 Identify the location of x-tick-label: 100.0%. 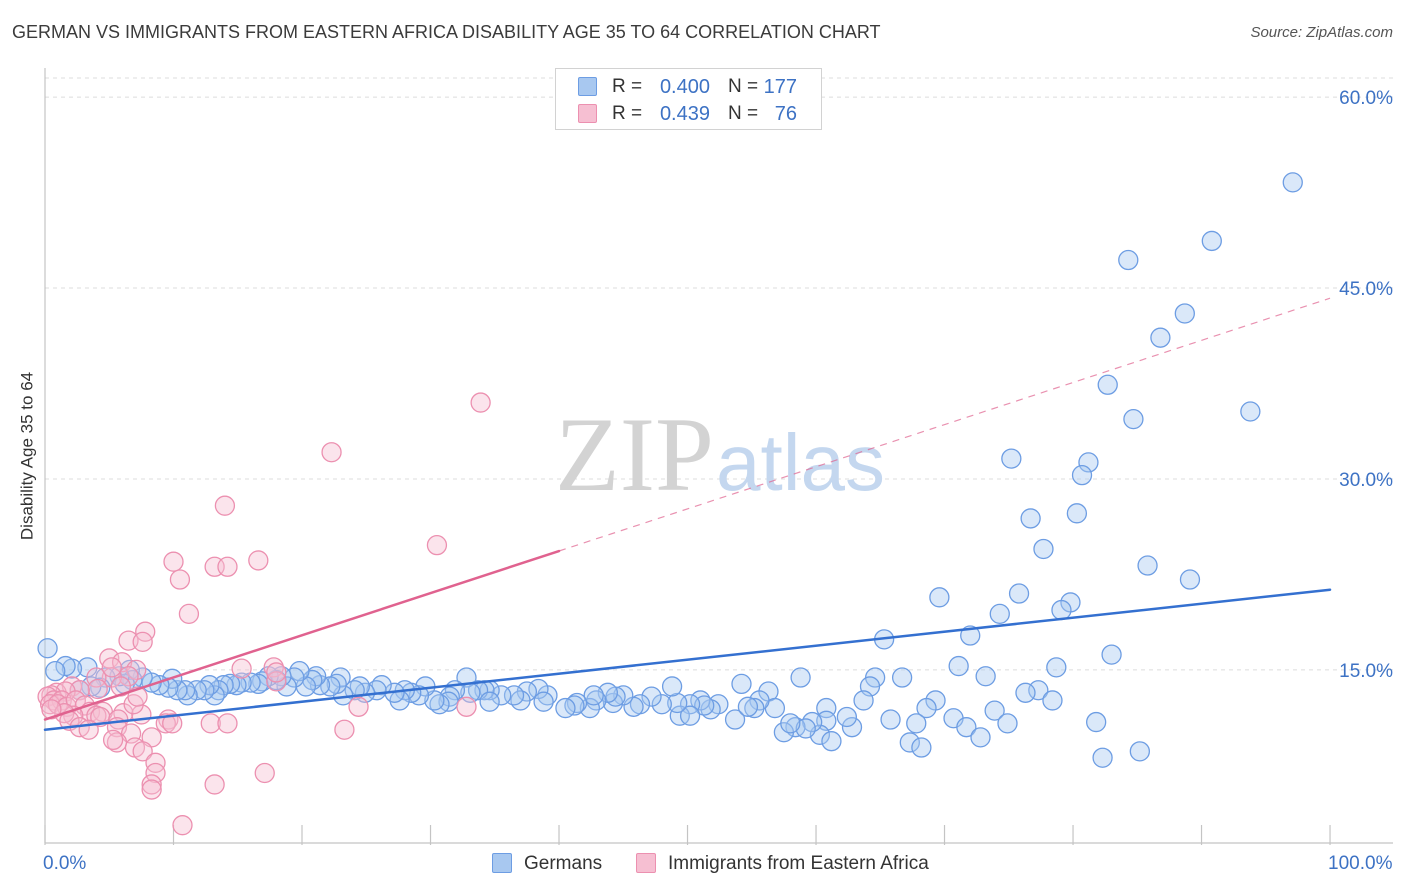
(1360, 863).